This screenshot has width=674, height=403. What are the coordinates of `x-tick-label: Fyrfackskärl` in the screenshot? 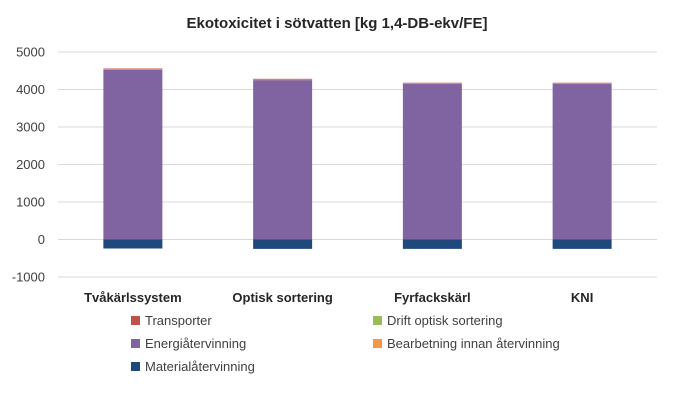 It's located at (432, 297).